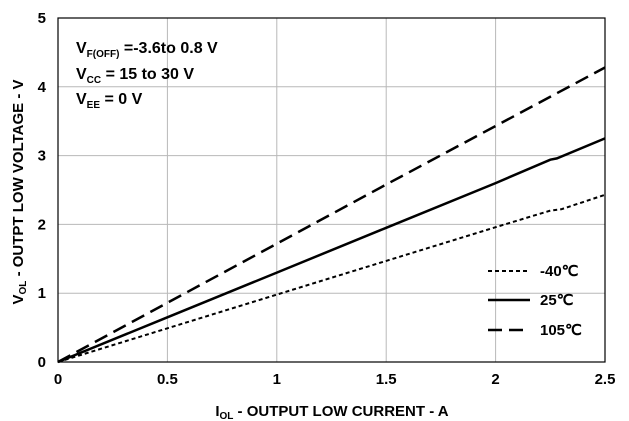 This screenshot has width=629, height=421. I want to click on legend-label-105: 105℃, so click(561, 330).